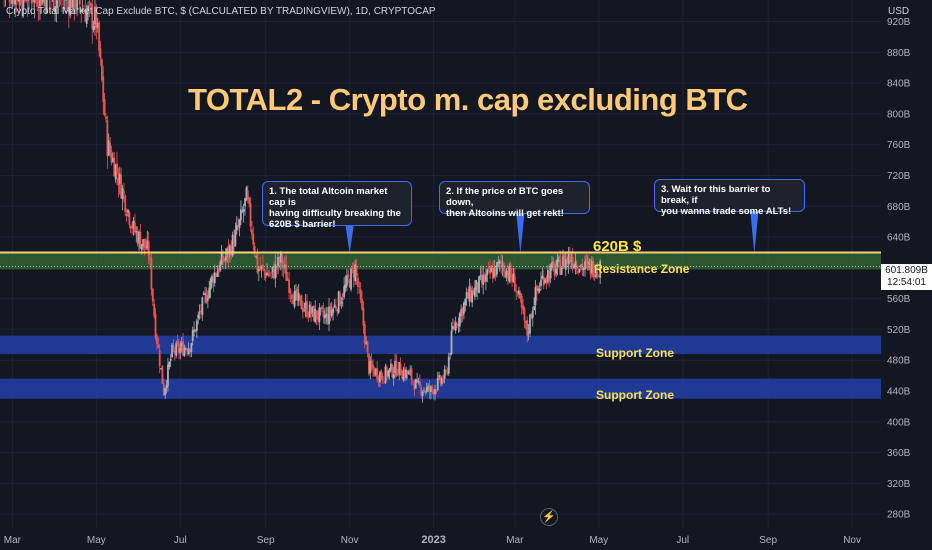 Image resolution: width=932 pixels, height=550 pixels. Describe the element at coordinates (906, 270) in the screenshot. I see `current-price-value: 601.809B` at that location.